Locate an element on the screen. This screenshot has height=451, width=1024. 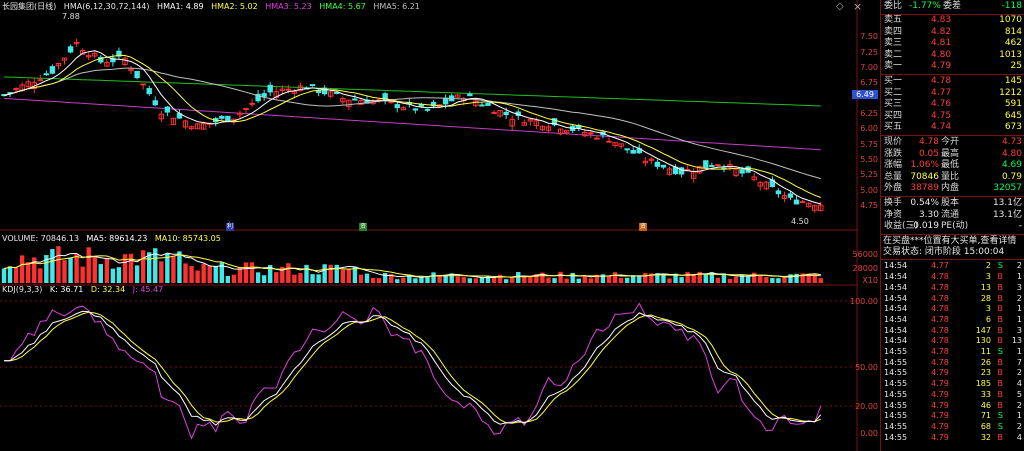
bid-price: 4.76 is located at coordinates (941, 104).